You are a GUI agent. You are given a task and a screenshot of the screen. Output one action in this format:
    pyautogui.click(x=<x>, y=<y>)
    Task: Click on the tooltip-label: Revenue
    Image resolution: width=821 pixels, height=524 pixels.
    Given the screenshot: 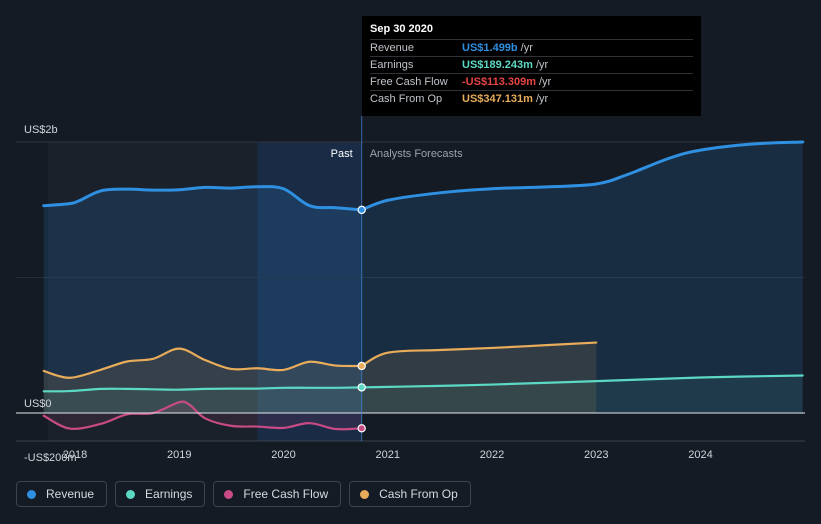 What is the action you would take?
    pyautogui.click(x=392, y=48)
    